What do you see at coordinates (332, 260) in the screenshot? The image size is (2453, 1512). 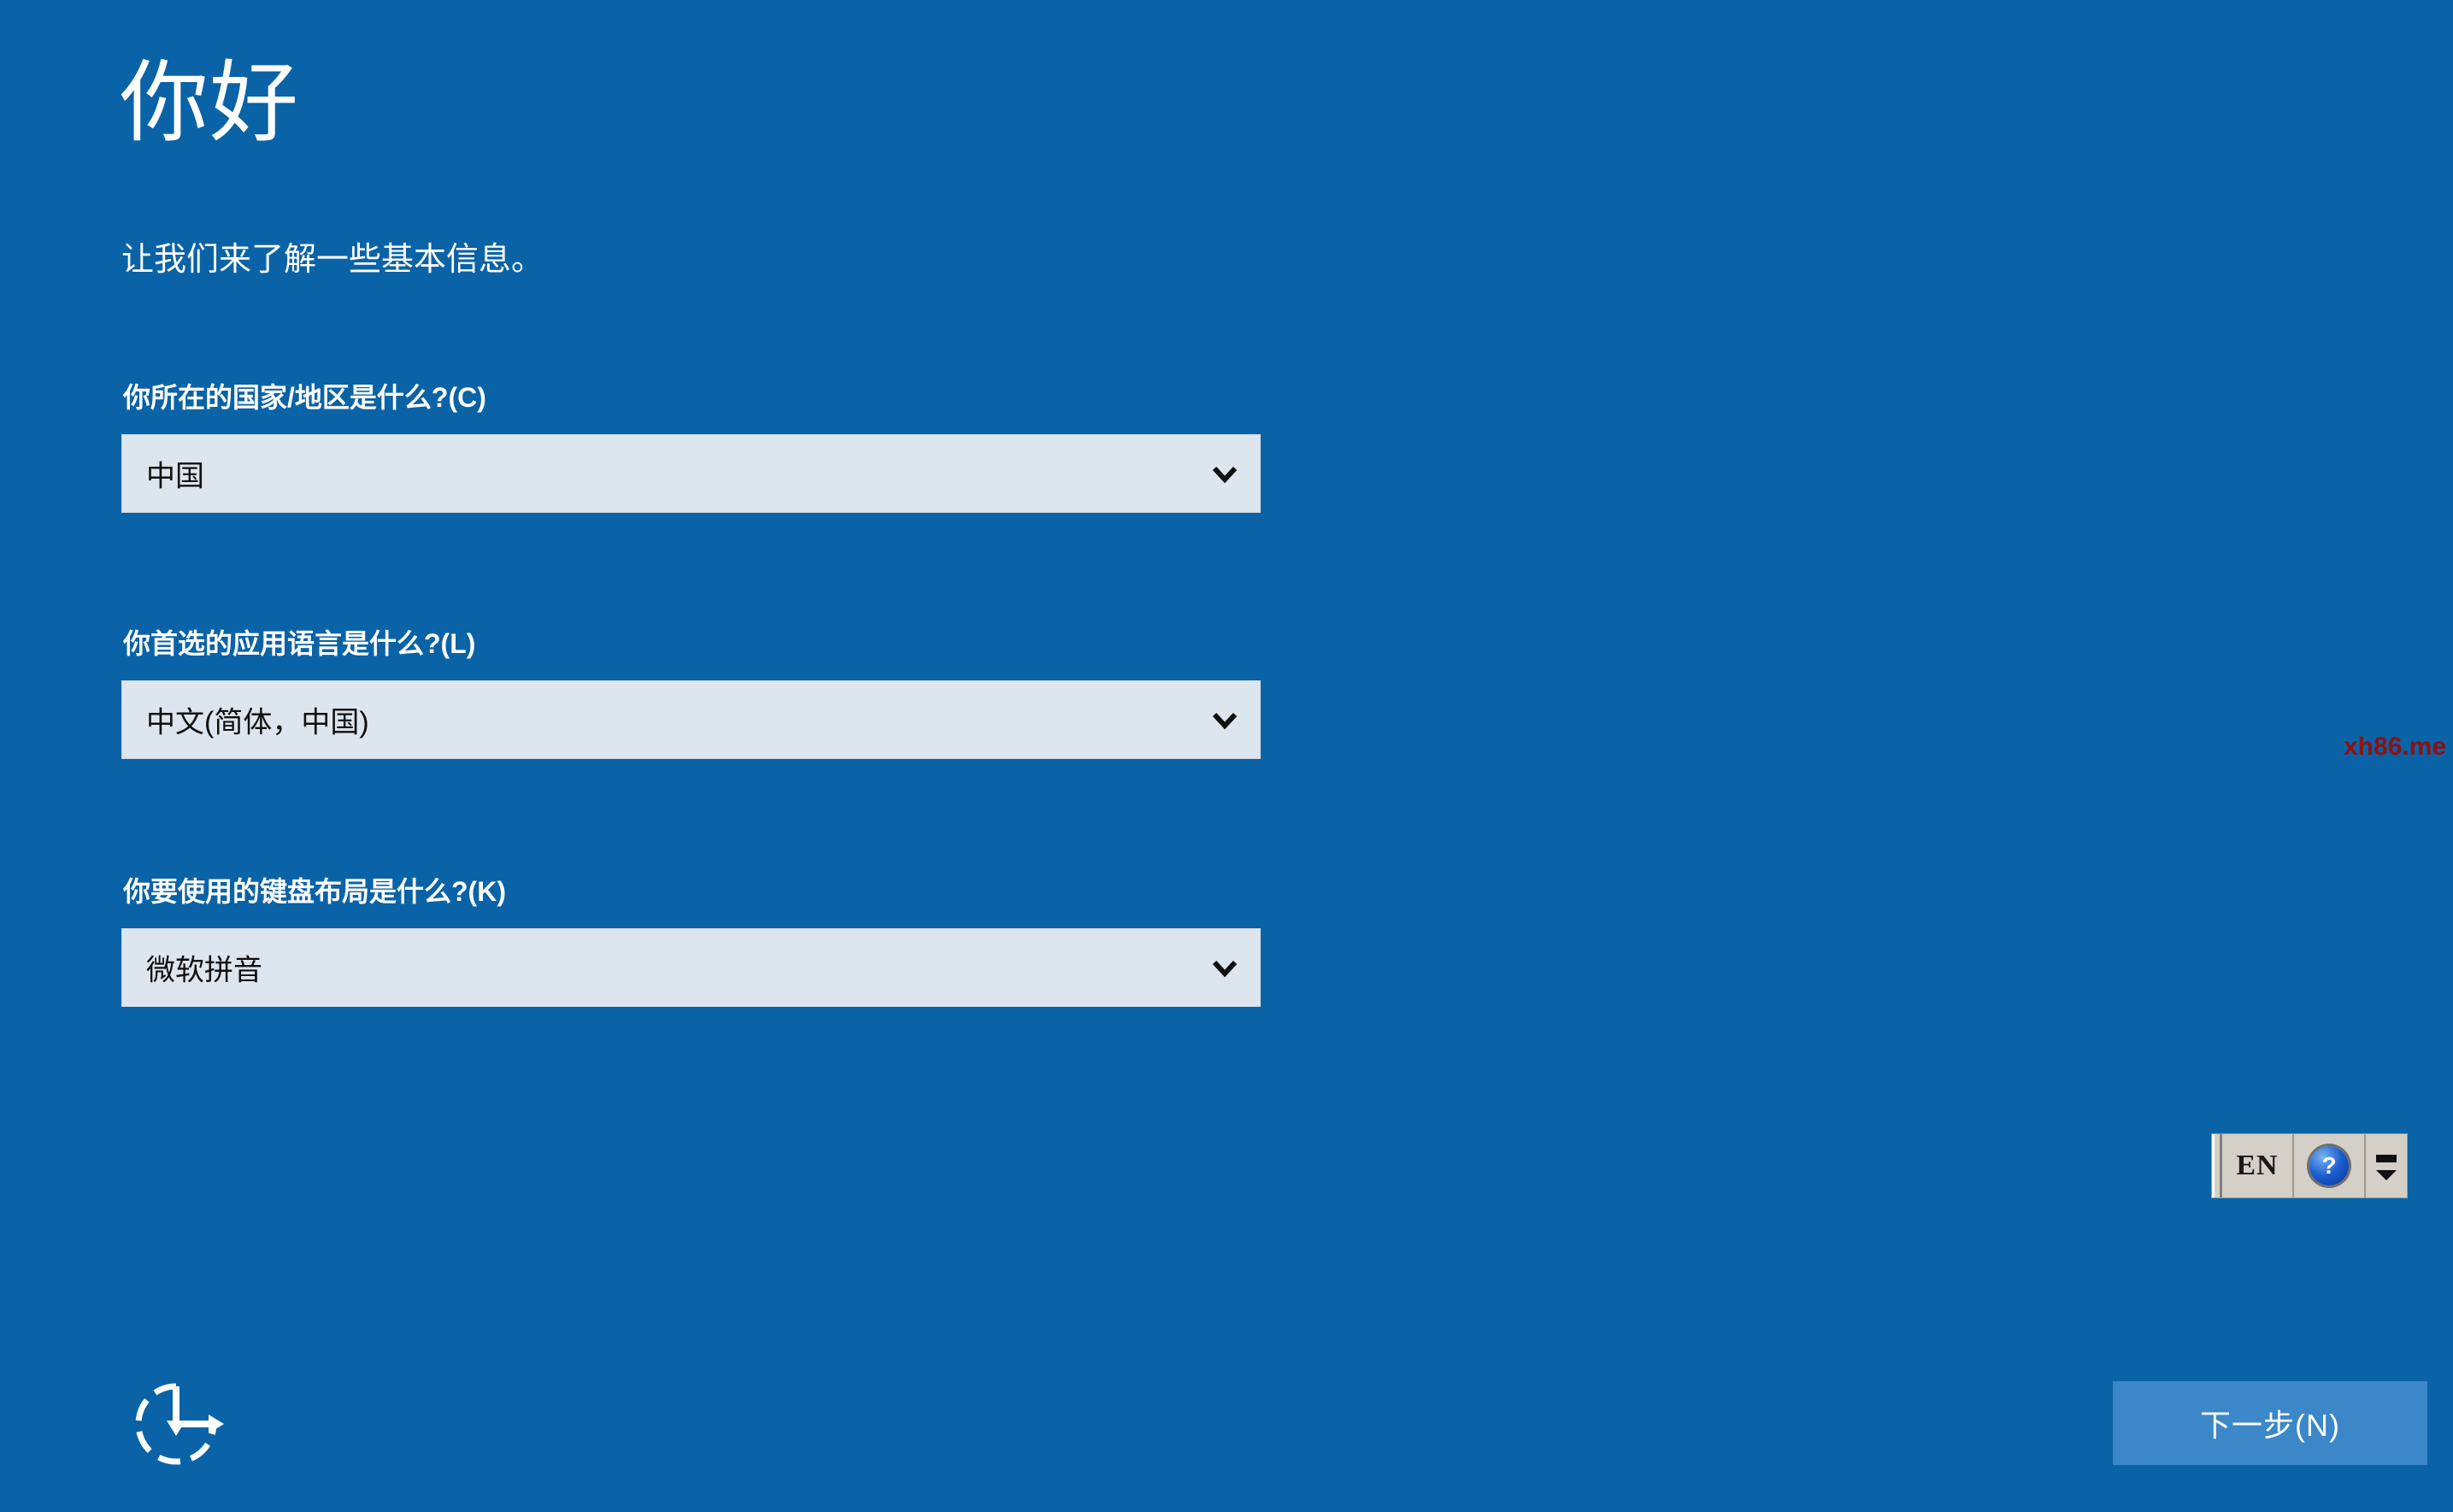 I see `page-subtitle: 让我们来了解一些基本信息。` at bounding box center [332, 260].